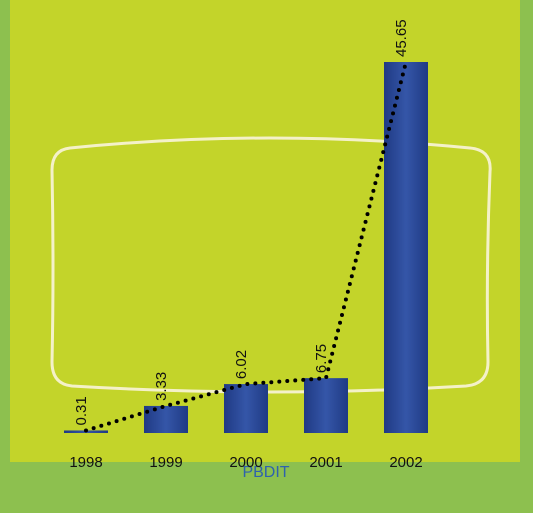 The image size is (533, 513). I want to click on x-tick-label: 2001, so click(325, 462).